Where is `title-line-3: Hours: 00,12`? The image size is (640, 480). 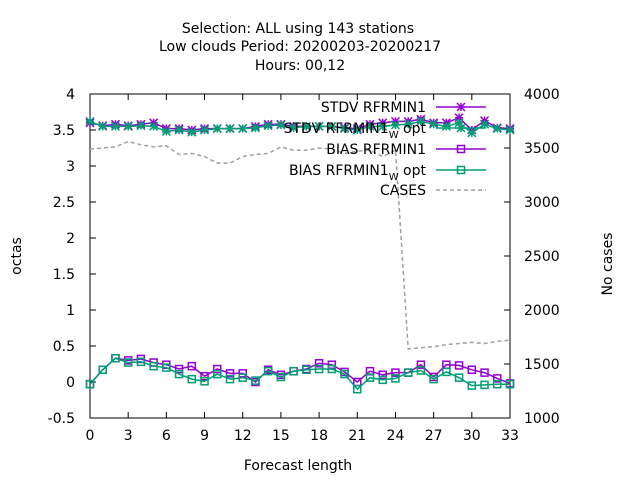 title-line-3: Hours: 00,12 is located at coordinates (300, 66).